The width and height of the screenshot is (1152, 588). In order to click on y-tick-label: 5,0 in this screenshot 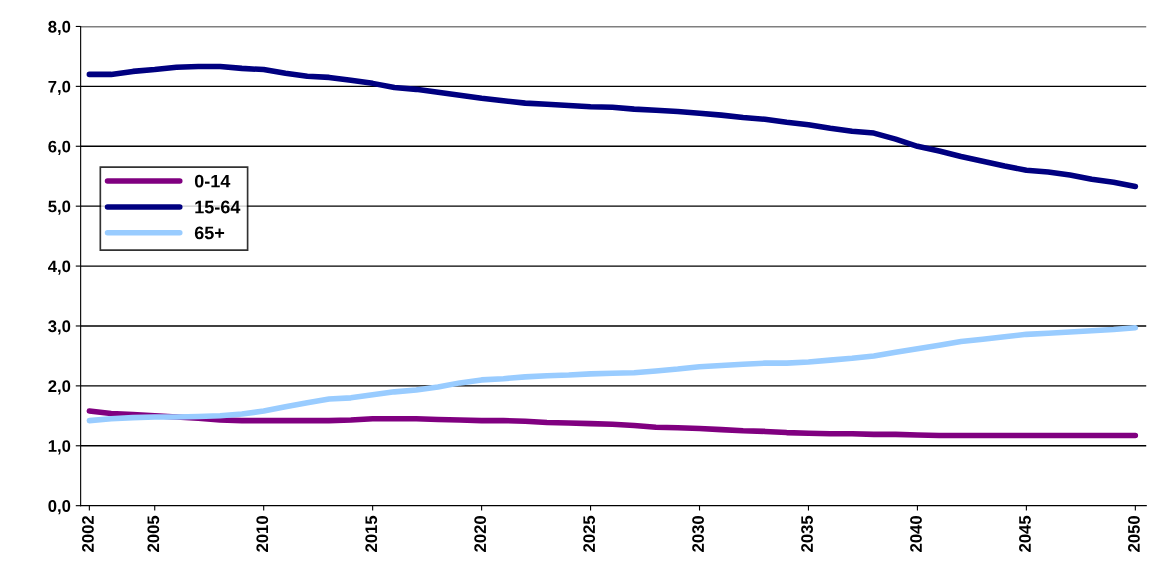, I will do `click(59, 207)`.